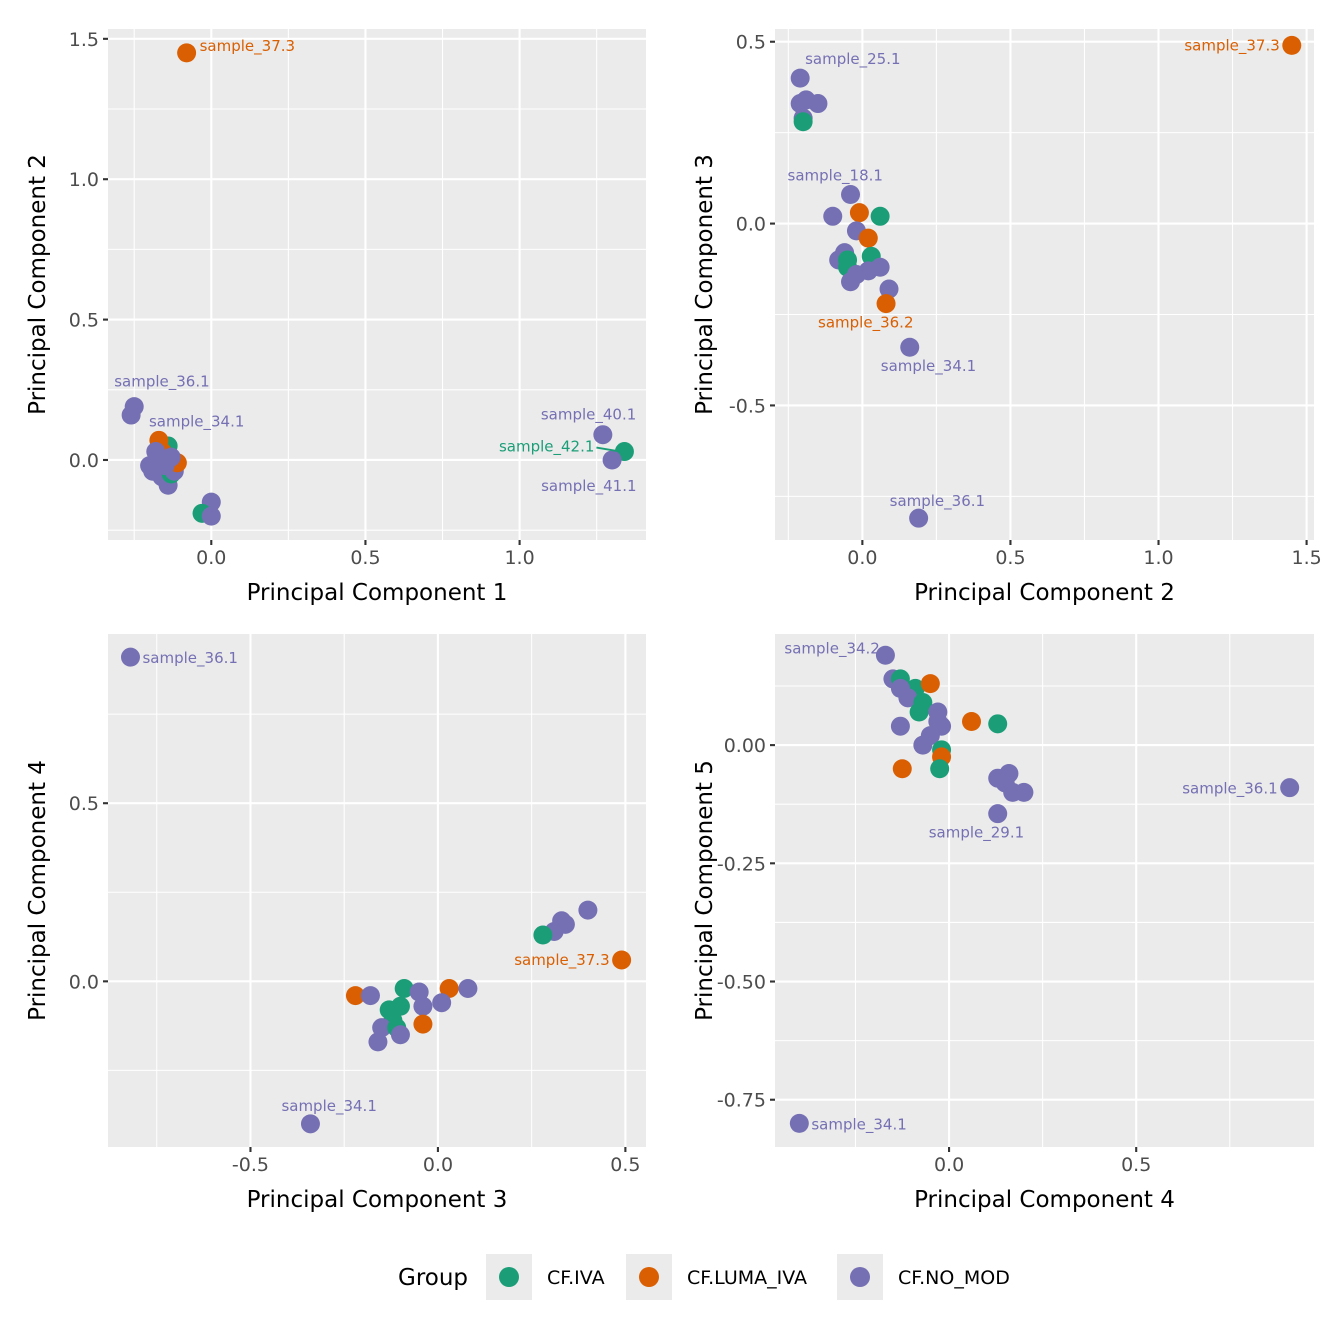  What do you see at coordinates (865, 323) in the screenshot?
I see `point-label: sample_36.2` at bounding box center [865, 323].